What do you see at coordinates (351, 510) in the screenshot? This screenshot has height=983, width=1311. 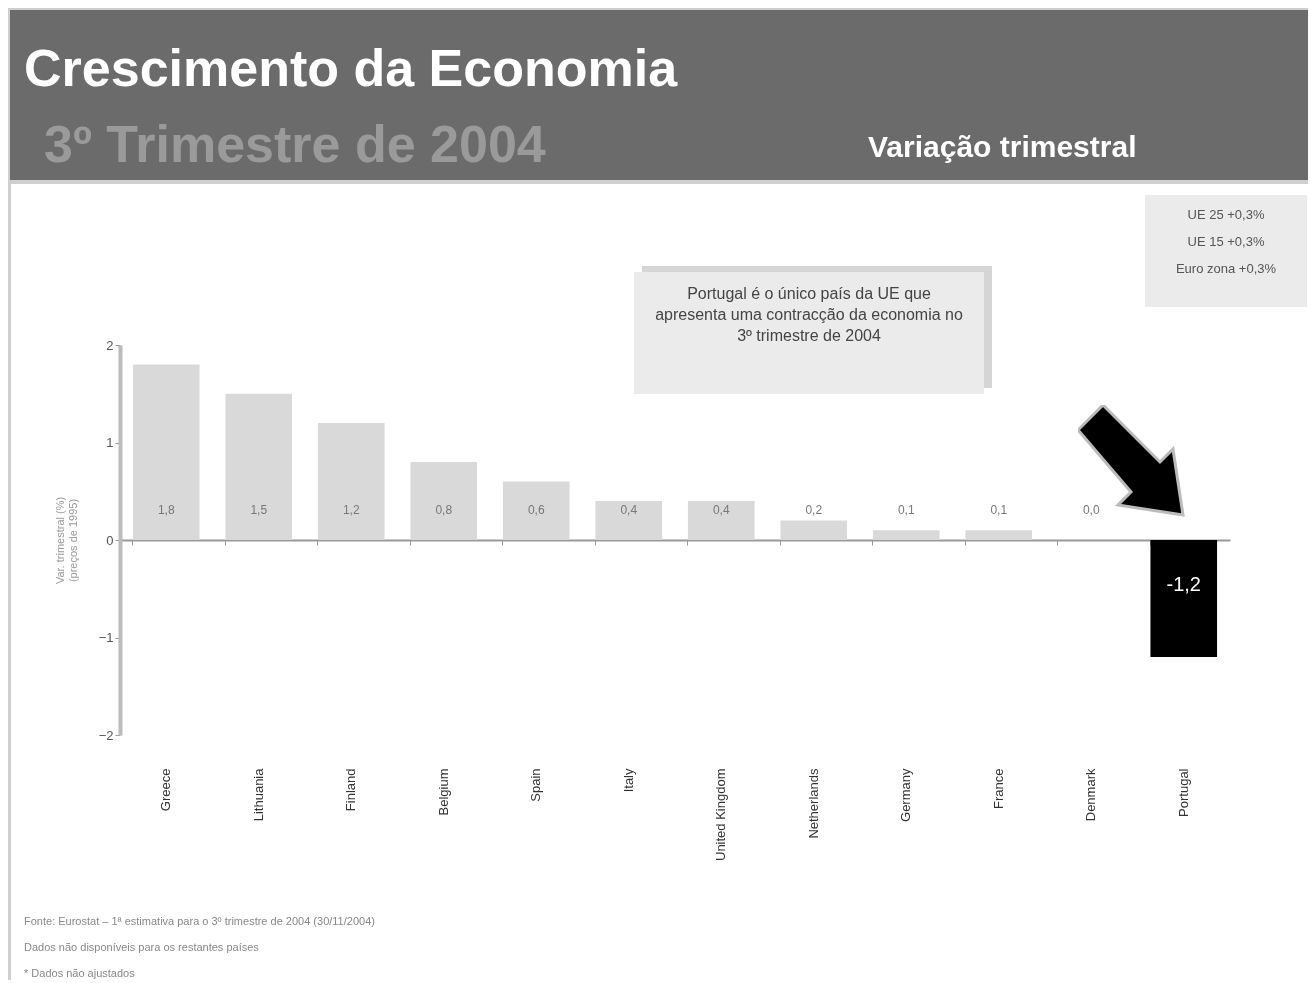 I see `data-label: 1,2` at bounding box center [351, 510].